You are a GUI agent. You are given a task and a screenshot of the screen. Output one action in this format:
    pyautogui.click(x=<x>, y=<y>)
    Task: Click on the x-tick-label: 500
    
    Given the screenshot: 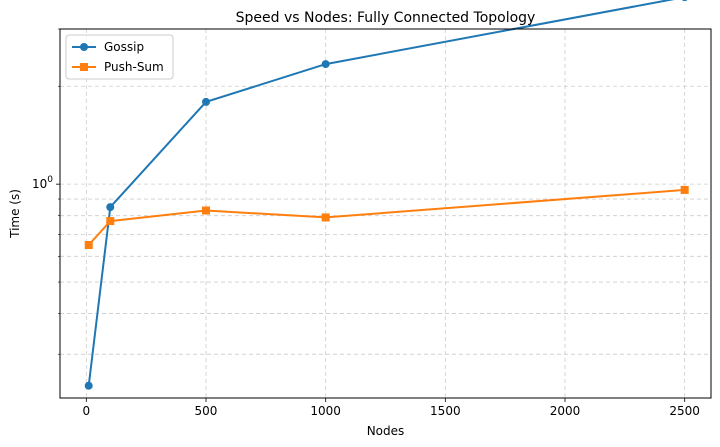 What is the action you would take?
    pyautogui.click(x=206, y=411)
    